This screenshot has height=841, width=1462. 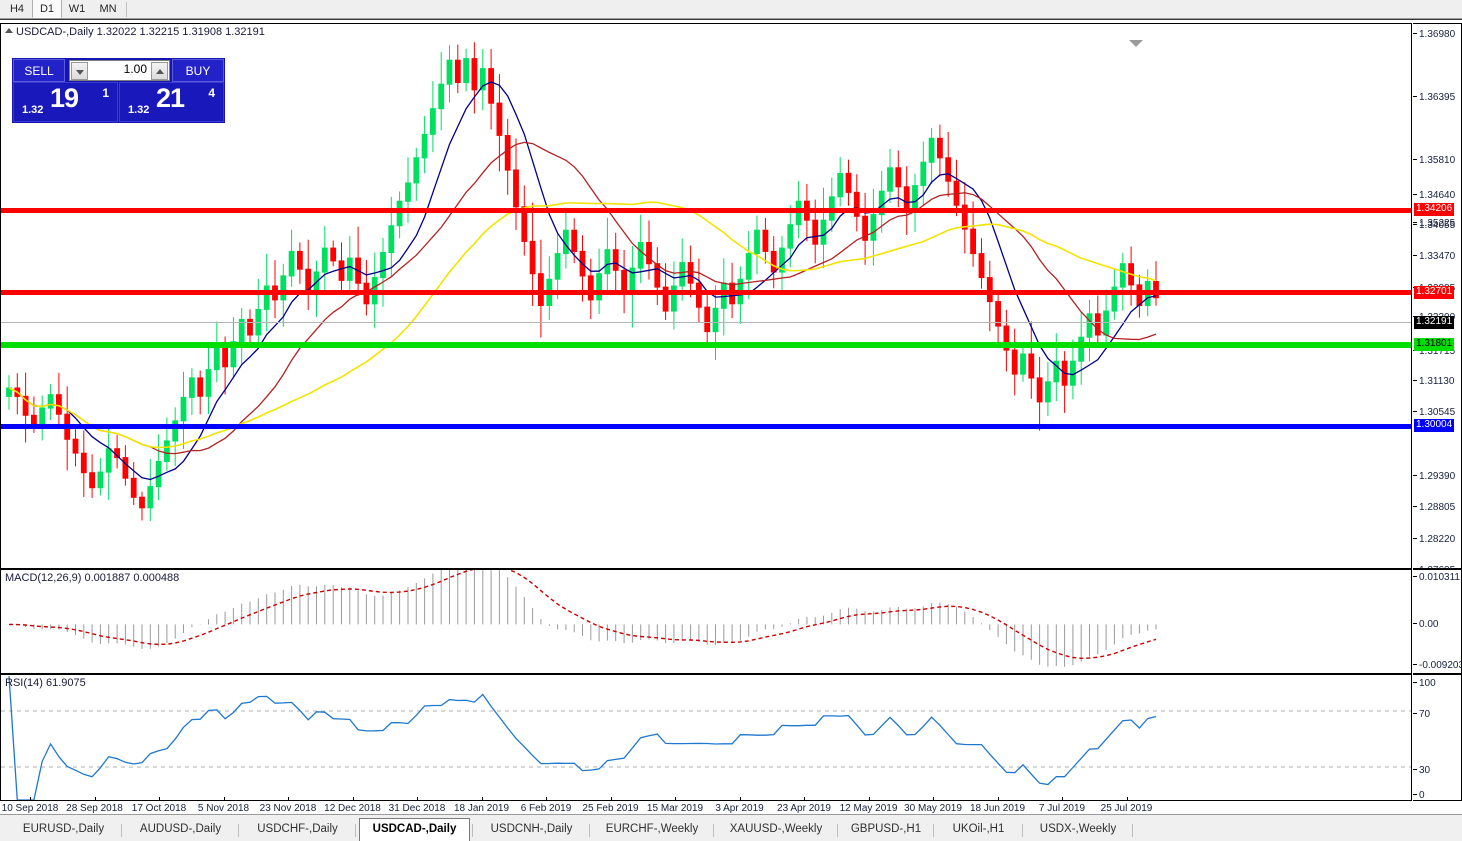 What do you see at coordinates (126, 9) in the screenshot?
I see `timeframe-separator` at bounding box center [126, 9].